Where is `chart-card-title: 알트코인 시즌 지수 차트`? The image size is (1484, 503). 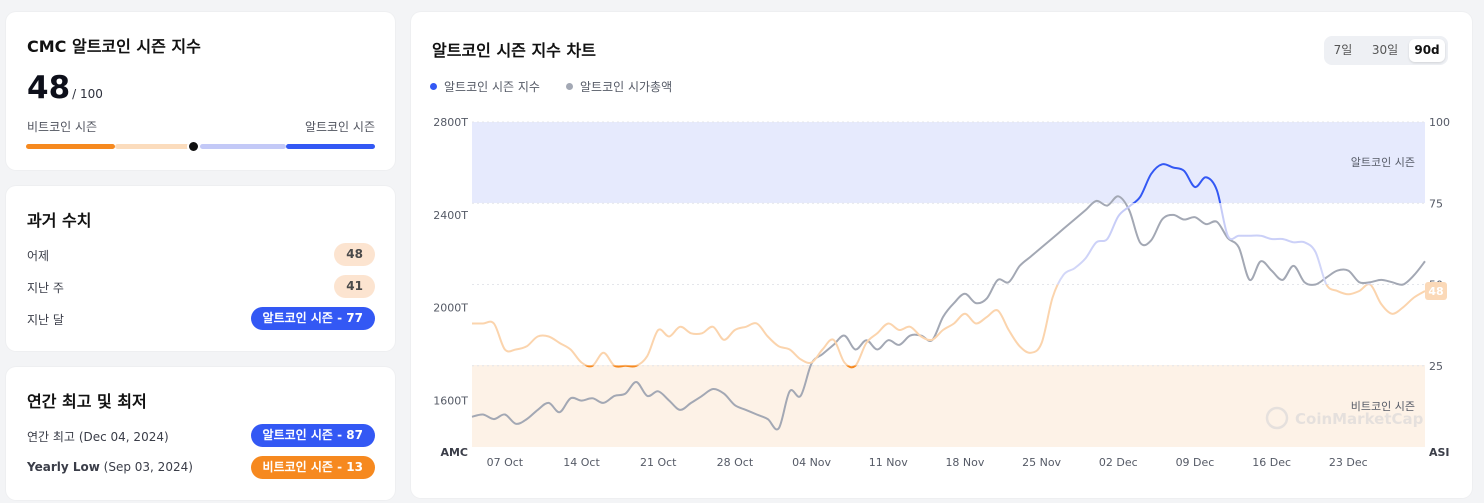 chart-card-title: 알트코인 시즌 지수 차트 is located at coordinates (514, 50).